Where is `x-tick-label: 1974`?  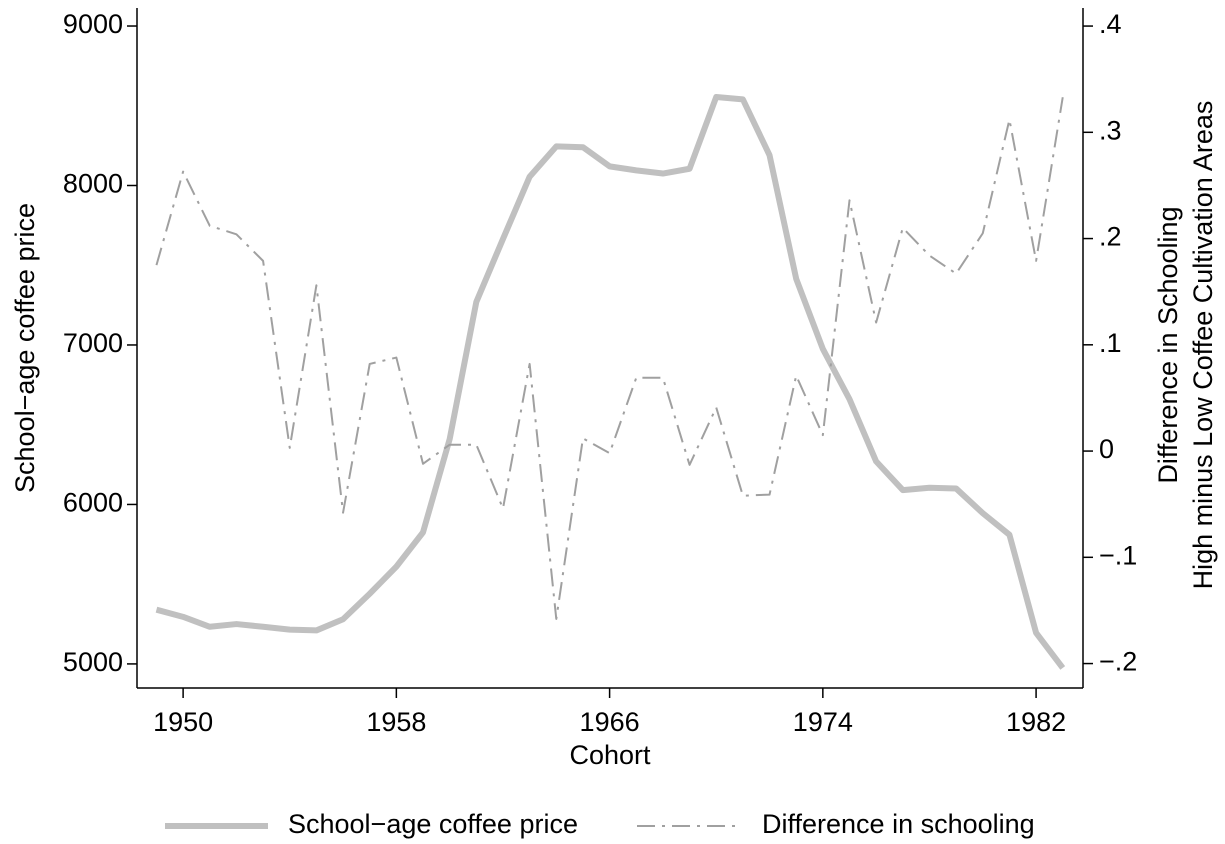 x-tick-label: 1974 is located at coordinates (823, 722).